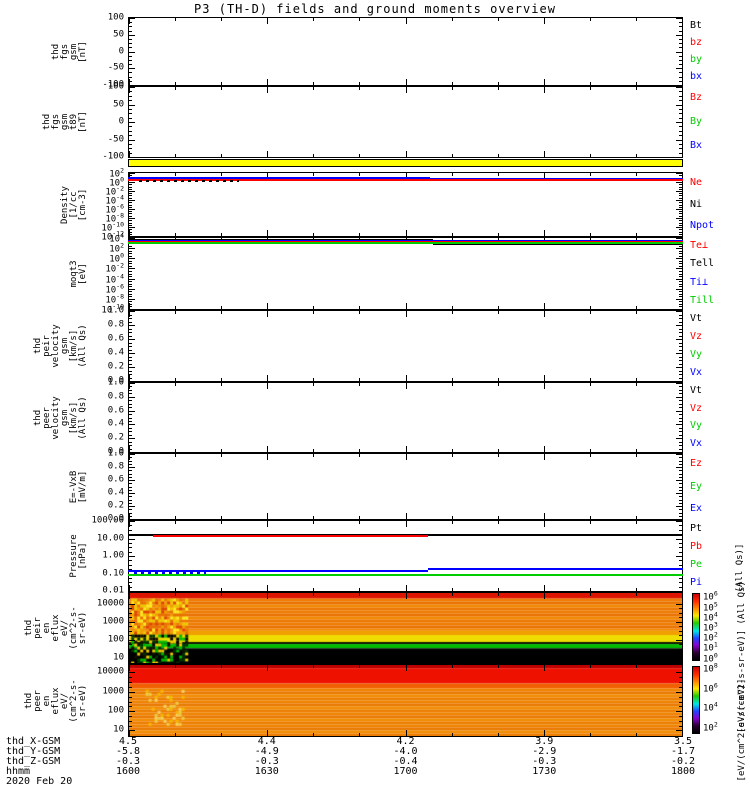  What do you see at coordinates (115, 639) in the screenshot?
I see `y-tick-label: 100` at bounding box center [115, 639].